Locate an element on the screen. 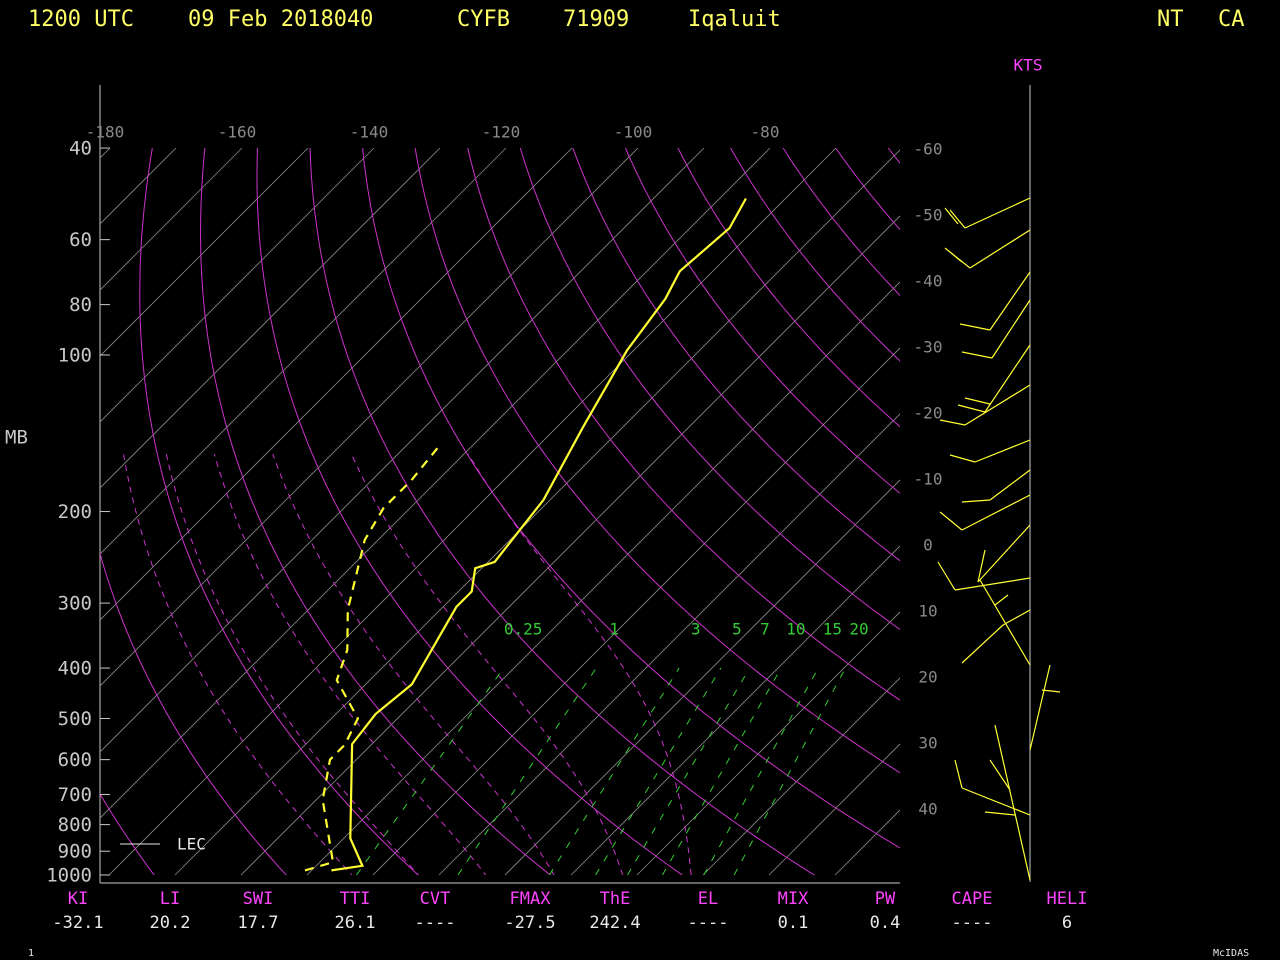 The width and height of the screenshot is (1280, 960). footer-left: 1 is located at coordinates (31, 953).